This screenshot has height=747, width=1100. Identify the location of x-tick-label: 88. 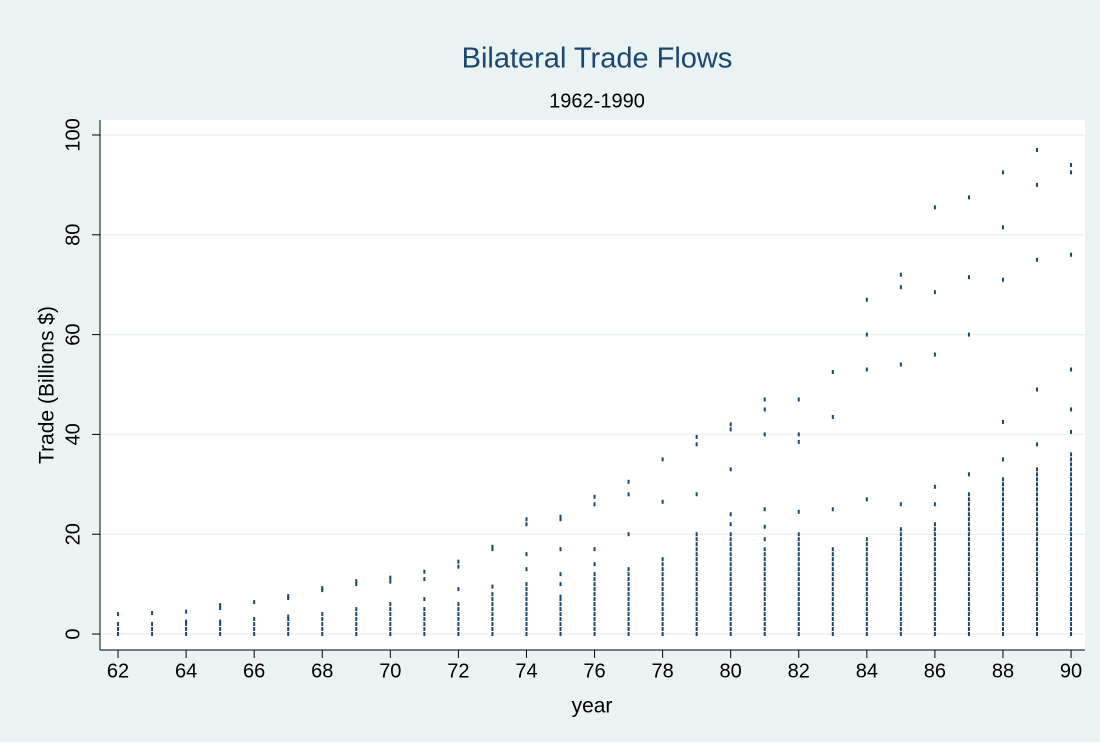
(1003, 671).